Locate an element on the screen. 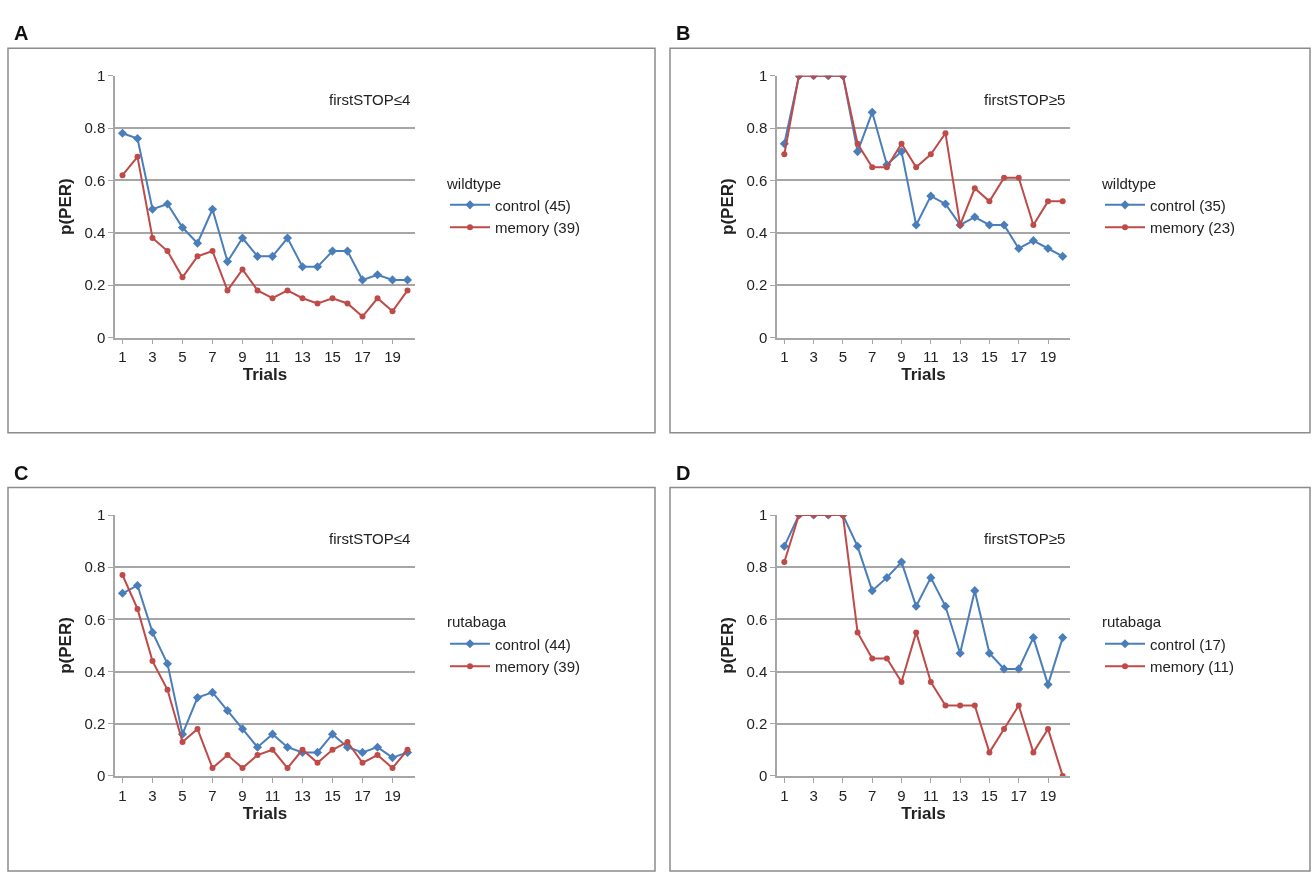 Image resolution: width=1315 pixels, height=879 pixels. legend-label: control (45) is located at coordinates (533, 205).